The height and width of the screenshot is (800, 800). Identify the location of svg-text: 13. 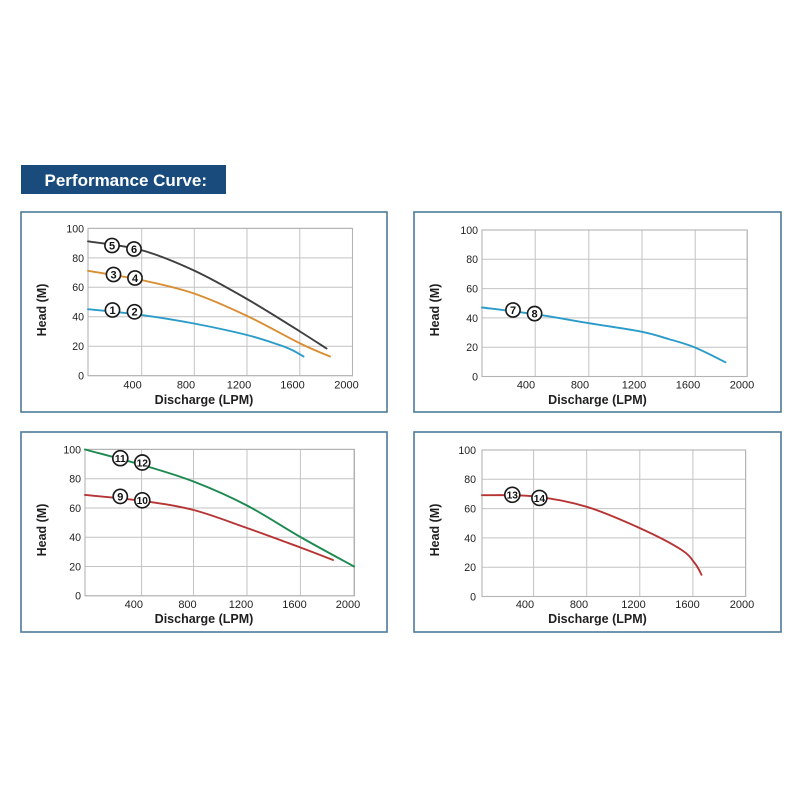
(513, 496).